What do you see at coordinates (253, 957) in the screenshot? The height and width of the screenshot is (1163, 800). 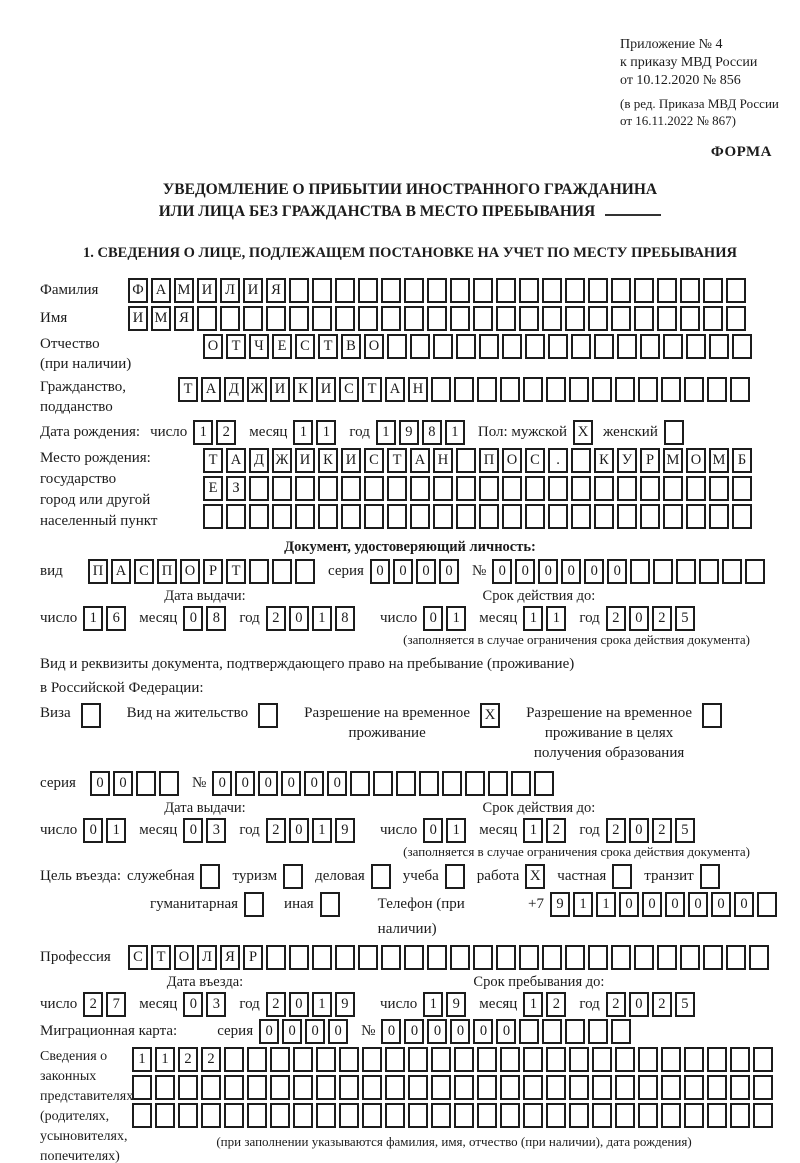 I see `char-box: Р` at bounding box center [253, 957].